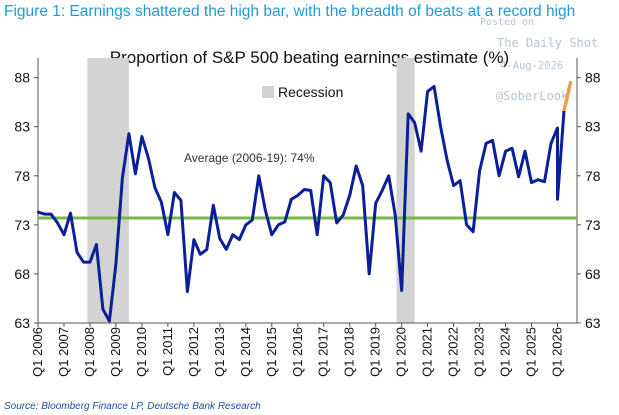 Image resolution: width=619 pixels, height=415 pixels. What do you see at coordinates (323, 352) in the screenshot?
I see `x-tick-label: Q1 2017` at bounding box center [323, 352].